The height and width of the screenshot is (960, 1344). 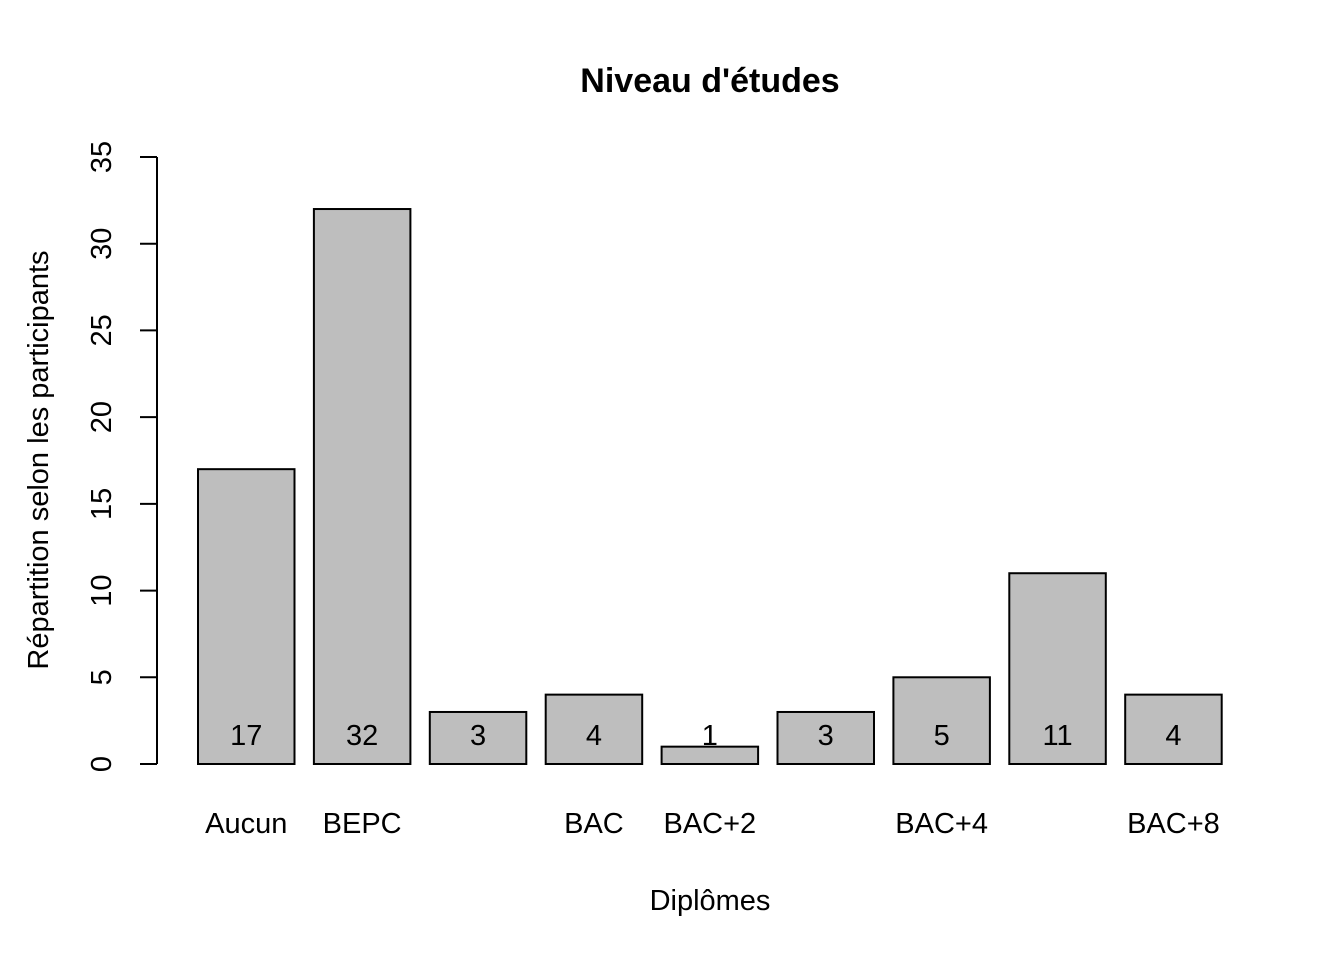 I want to click on x-axis-label: Diplômes, so click(x=710, y=901).